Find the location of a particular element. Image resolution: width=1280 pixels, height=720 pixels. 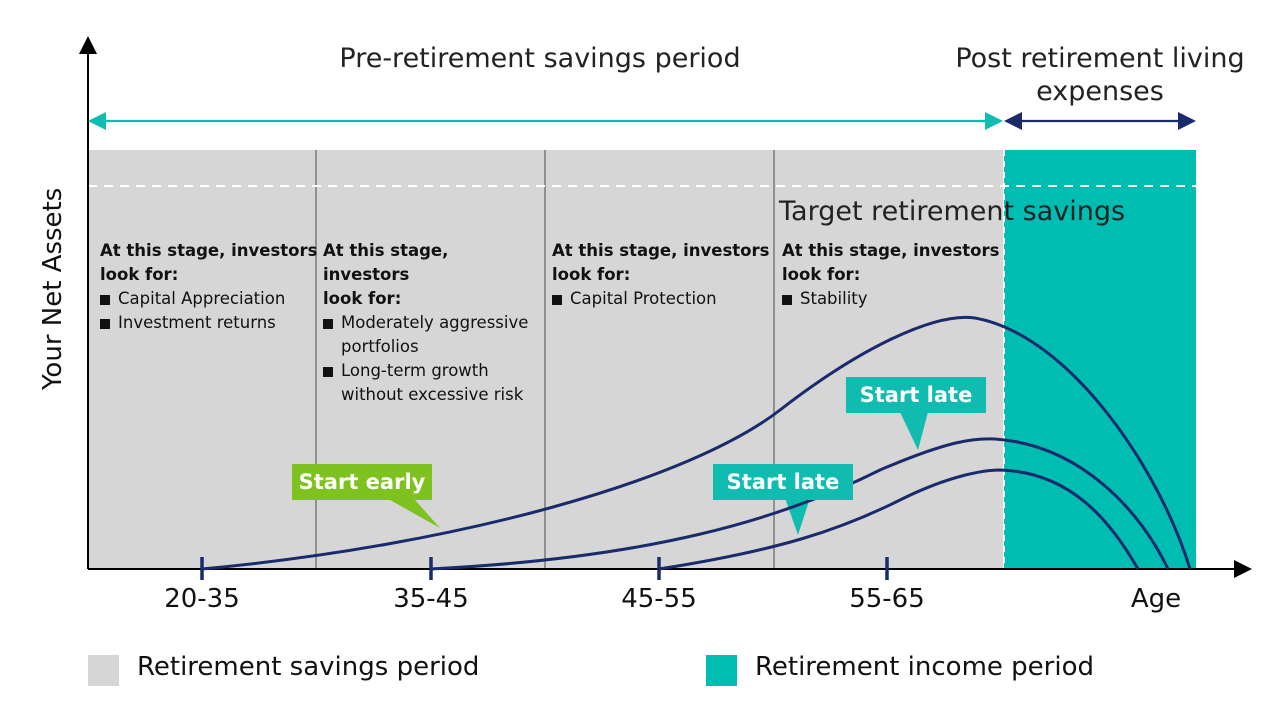

stage-item: Capital Protection is located at coordinates (664, 299).